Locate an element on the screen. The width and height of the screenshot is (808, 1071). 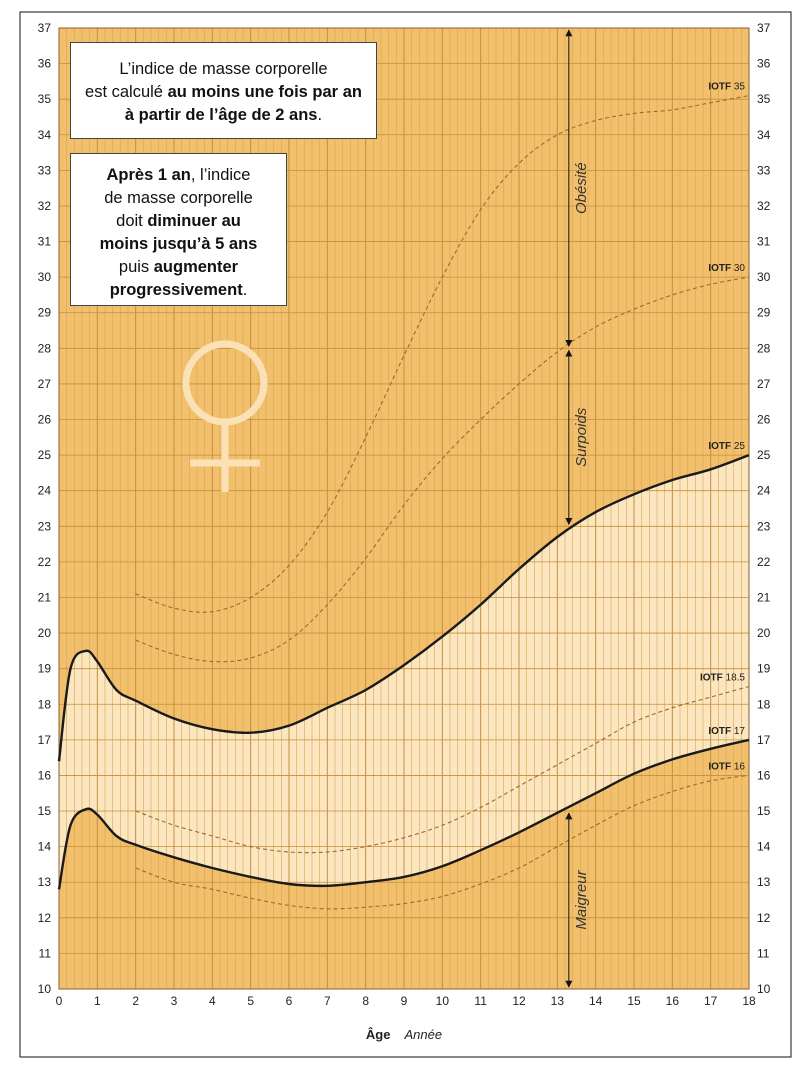
x-axis-label-year: Année is located at coordinates (423, 1034).